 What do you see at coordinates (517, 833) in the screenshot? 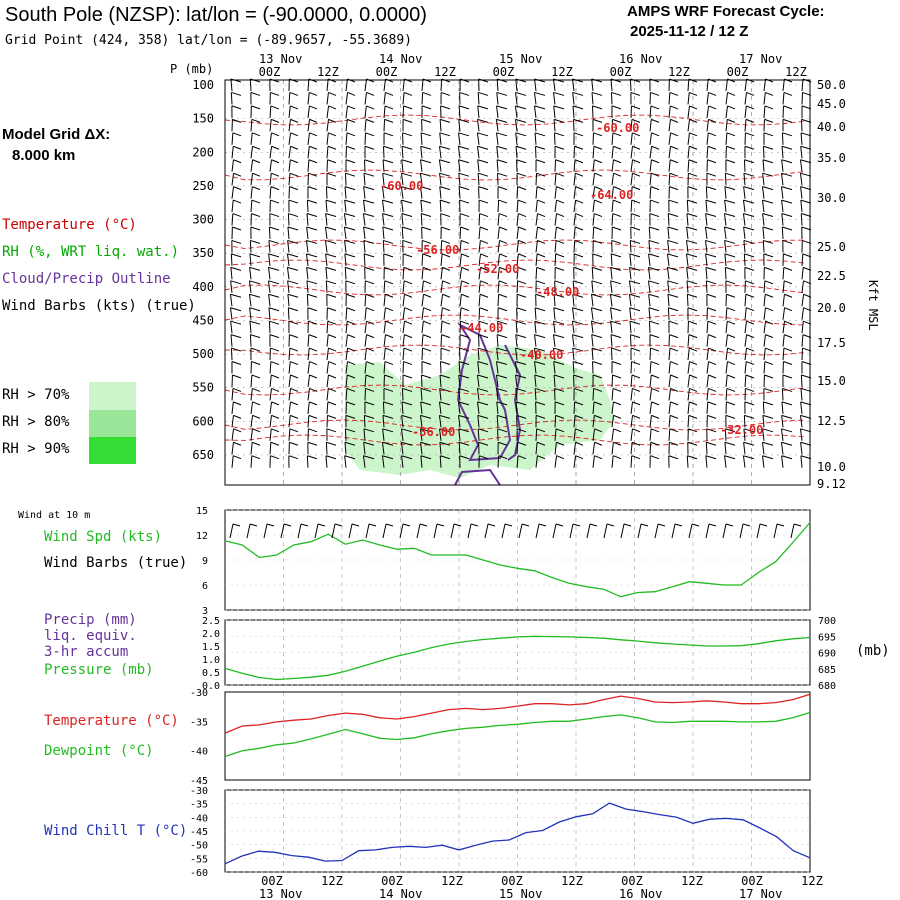
I see `wind-chill-line` at bounding box center [517, 833].